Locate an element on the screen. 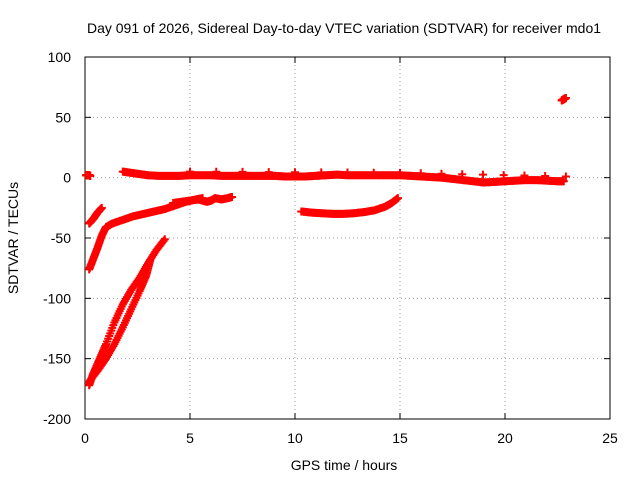 This screenshot has height=480, width=640. x-tick-label: 0 is located at coordinates (85, 438).